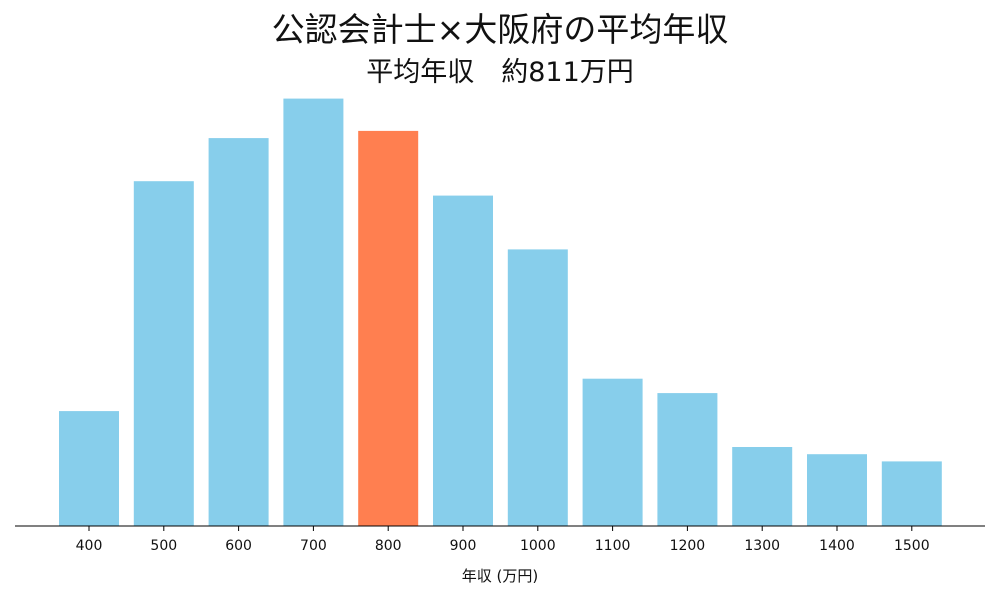 The image size is (1000, 600). I want to click on chart-subtitle: 平均年収 約811万円, so click(500, 72).